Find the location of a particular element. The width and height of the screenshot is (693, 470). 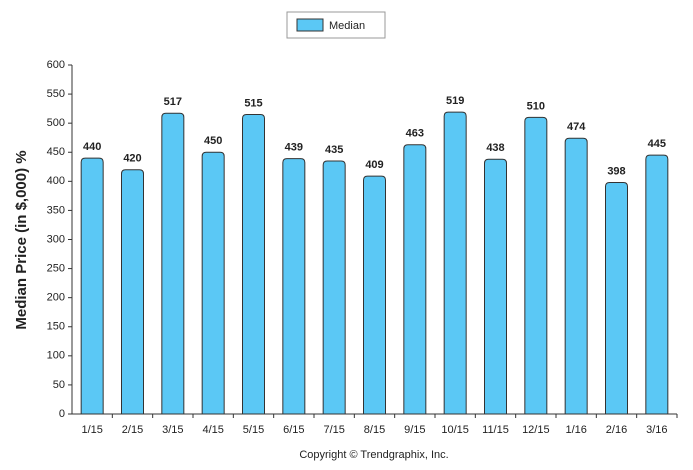

x-tick-label: 8/15 is located at coordinates (374, 430).